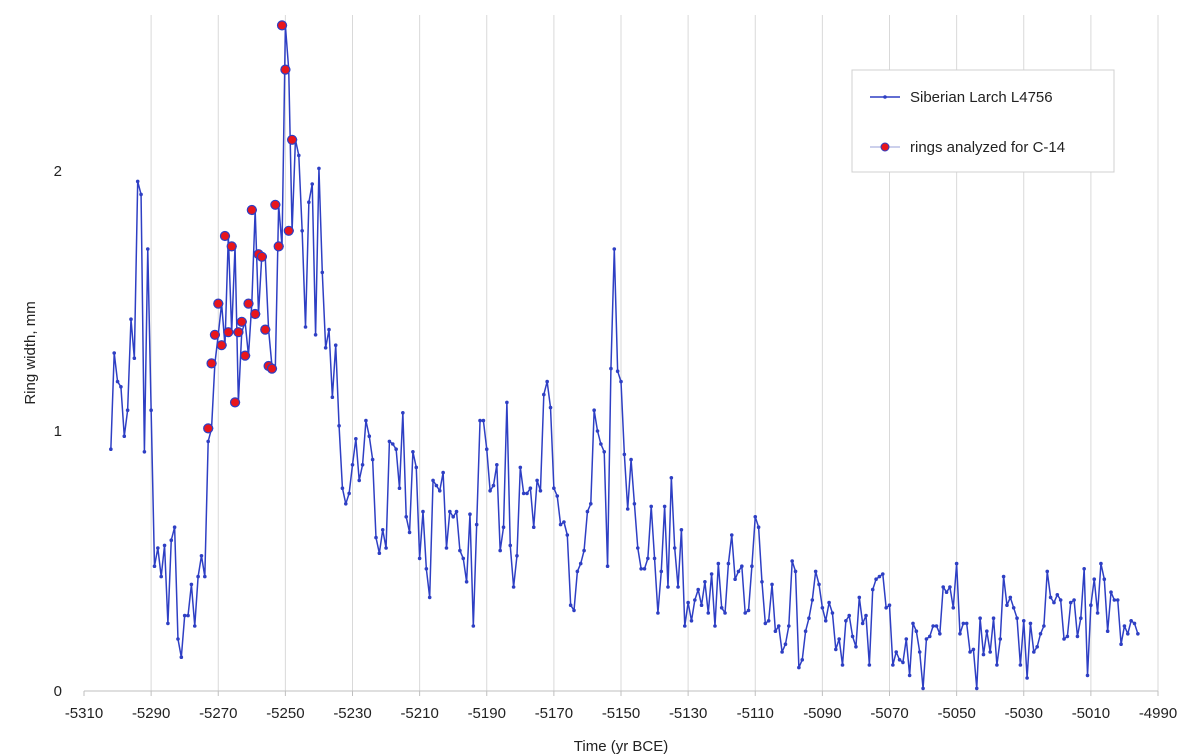 The image size is (1189, 755). Describe the element at coordinates (554, 713) in the screenshot. I see `x-tick-label: -5170` at that location.